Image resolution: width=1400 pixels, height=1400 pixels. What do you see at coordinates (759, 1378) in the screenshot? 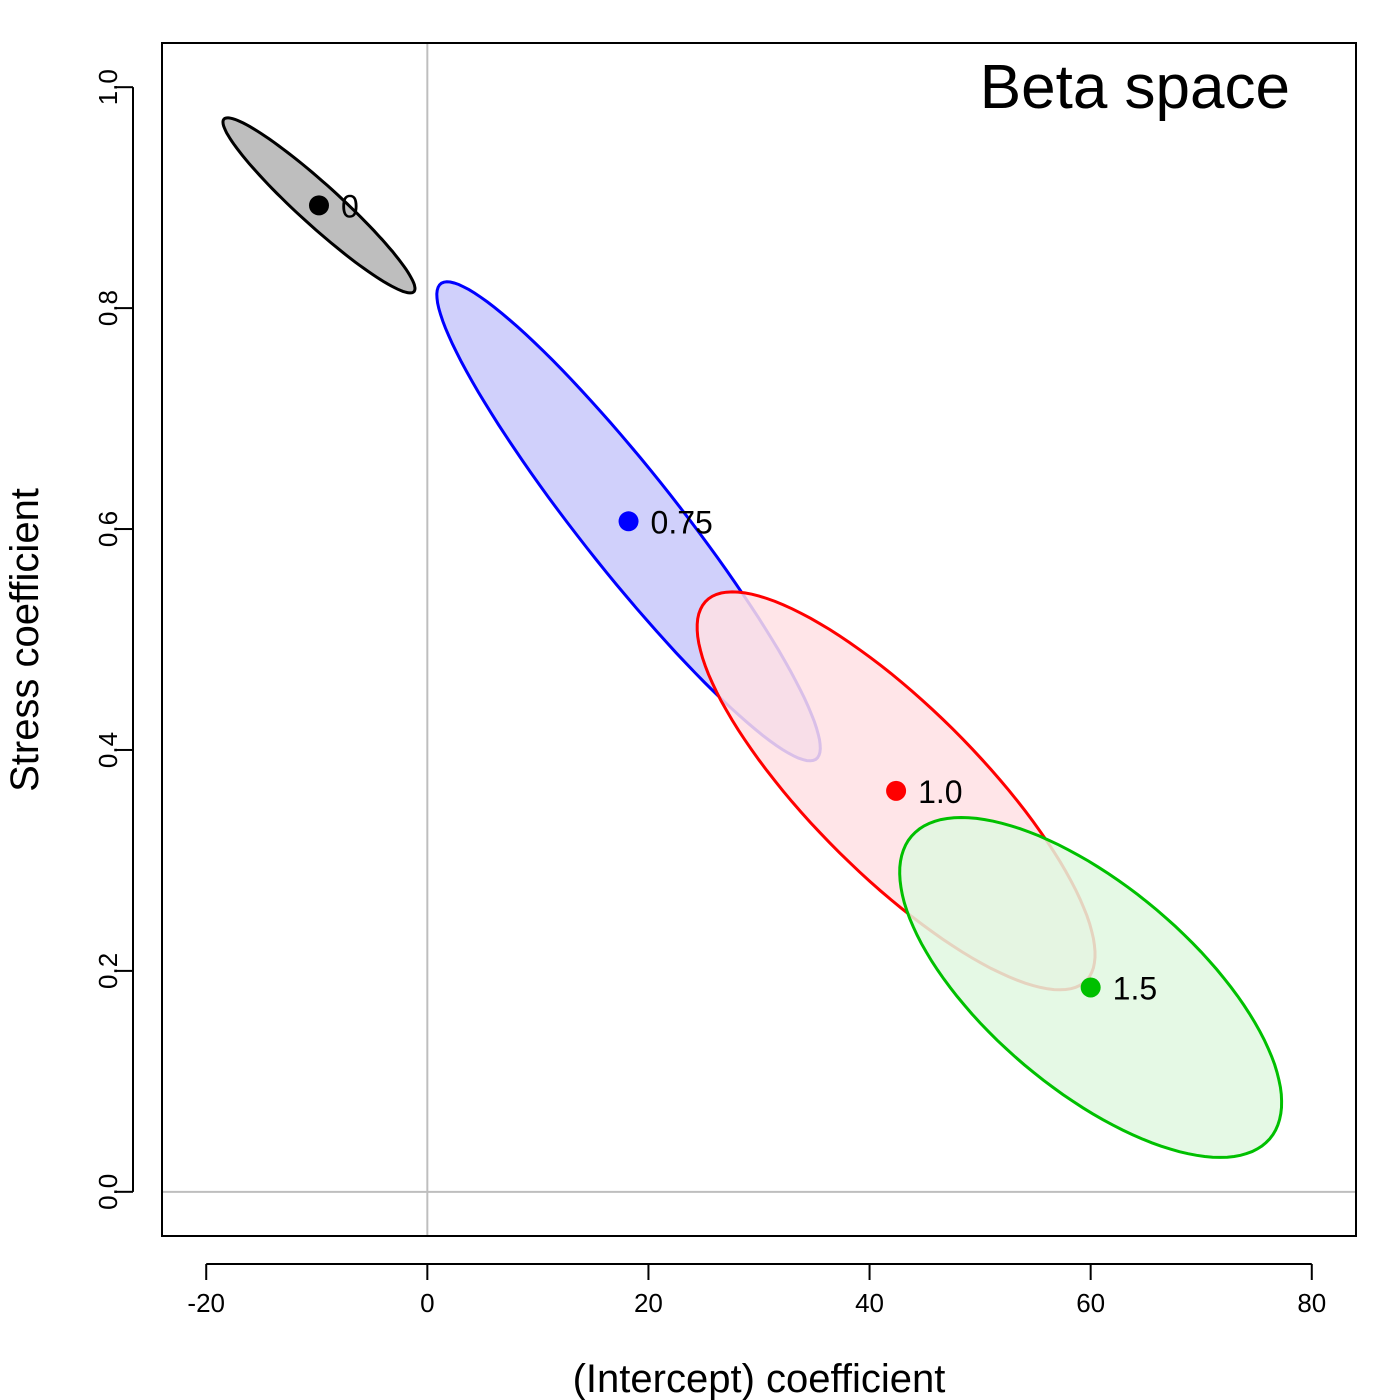
I see `x-axis-label: (Intercept) coefficient` at bounding box center [759, 1378].